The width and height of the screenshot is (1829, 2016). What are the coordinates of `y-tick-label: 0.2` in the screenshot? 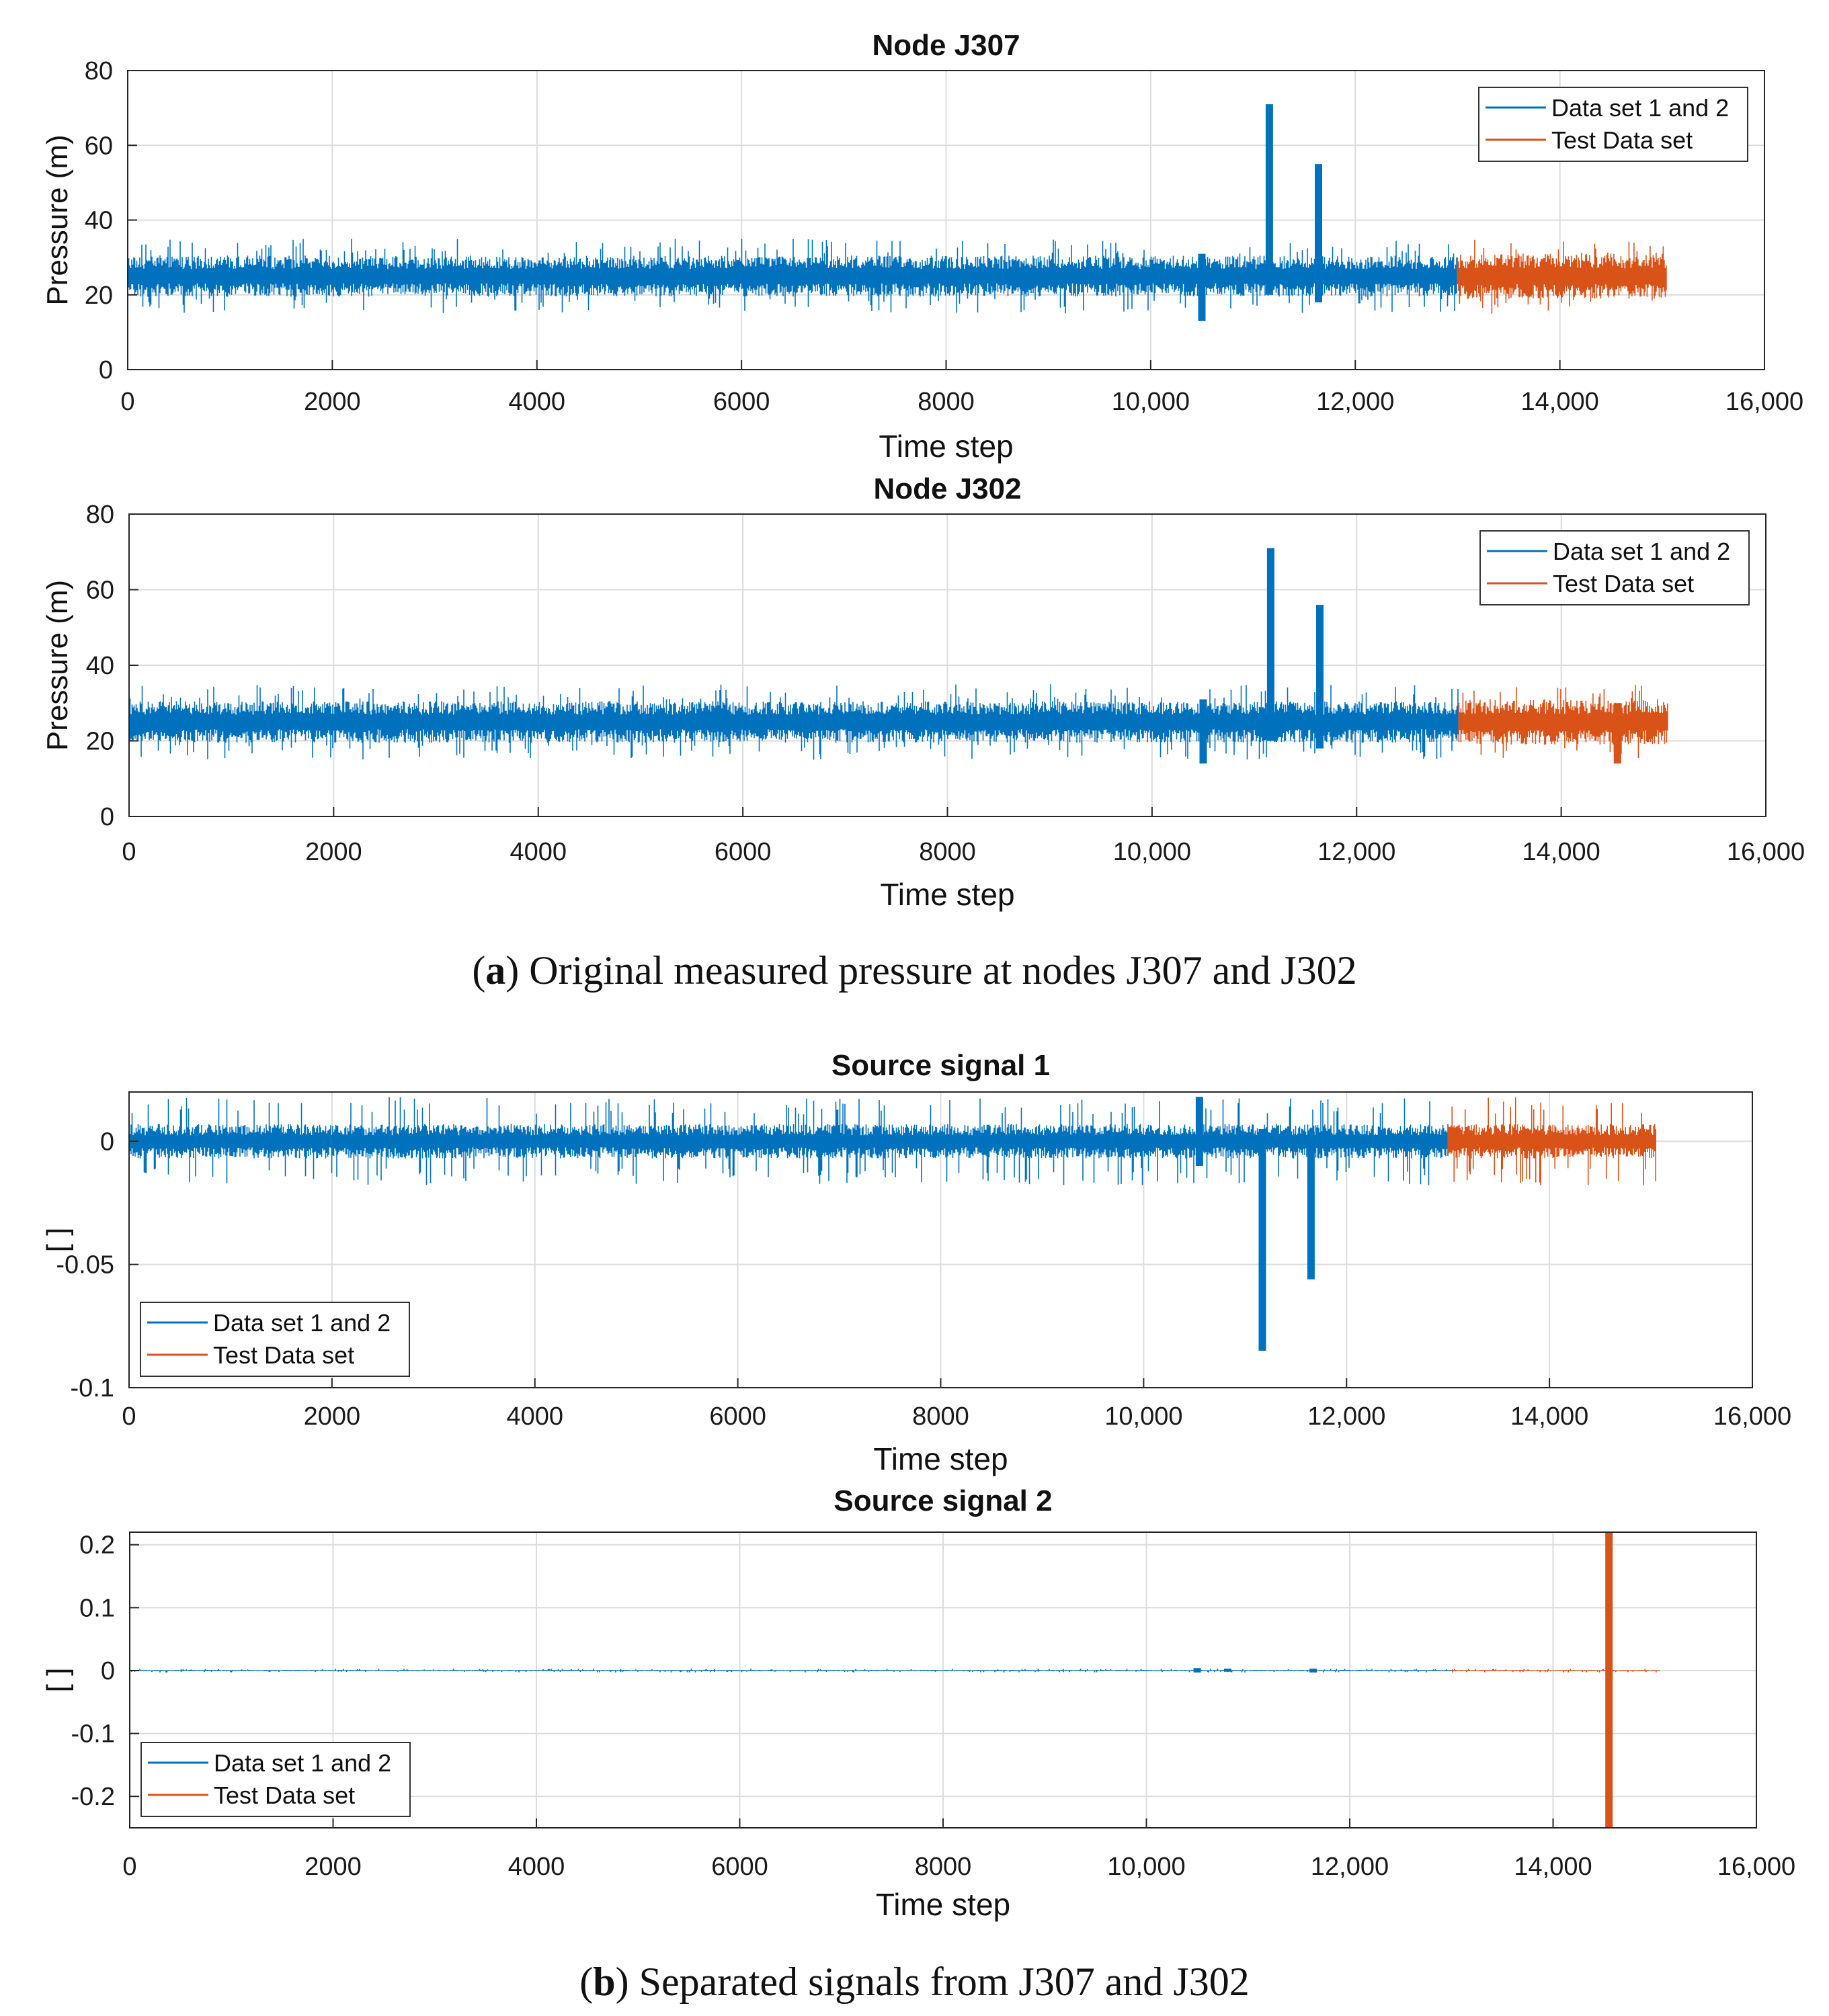 It's located at (97, 1545).